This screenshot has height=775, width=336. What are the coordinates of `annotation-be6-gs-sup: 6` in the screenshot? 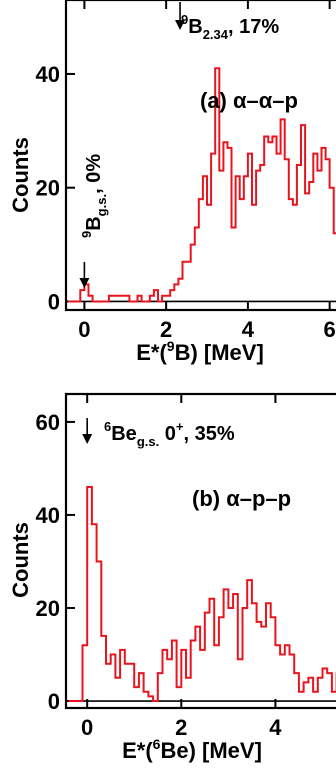 It's located at (107, 426).